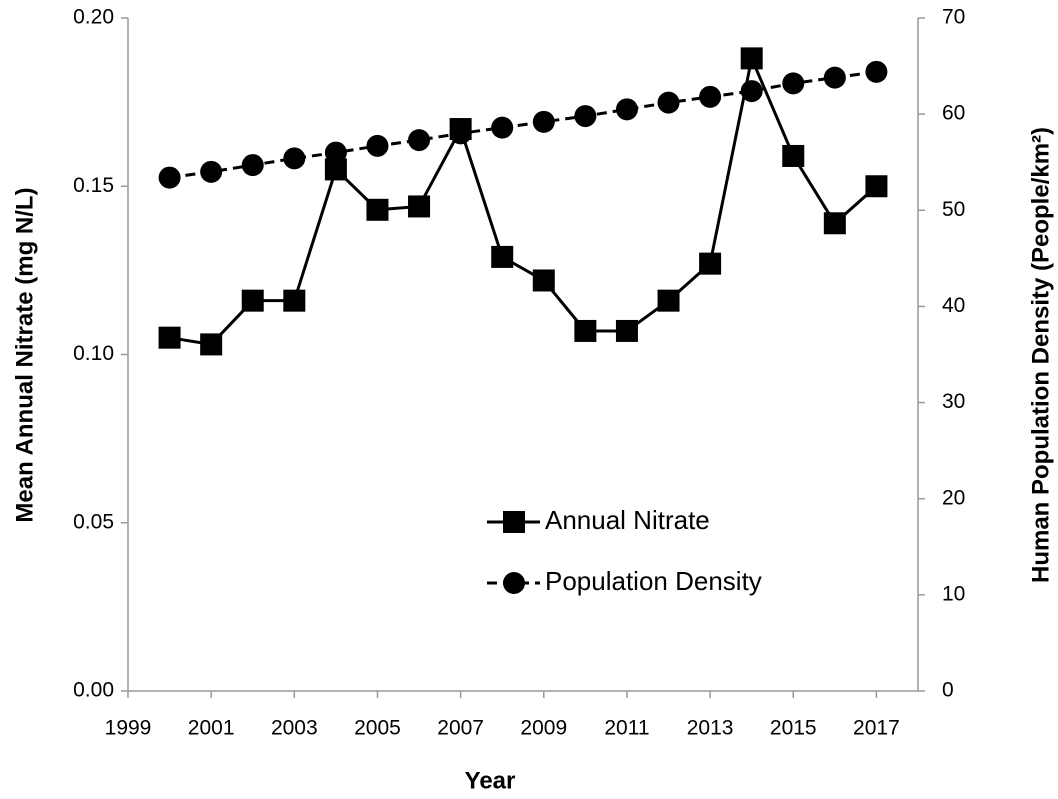  Describe the element at coordinates (953, 209) in the screenshot. I see `y2-tick-label: 50` at that location.